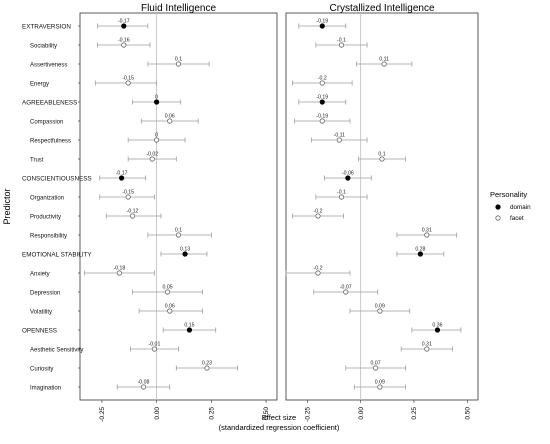 This screenshot has width=550, height=444. What do you see at coordinates (170, 307) in the screenshot?
I see `data-label: 0.06` at bounding box center [170, 307].